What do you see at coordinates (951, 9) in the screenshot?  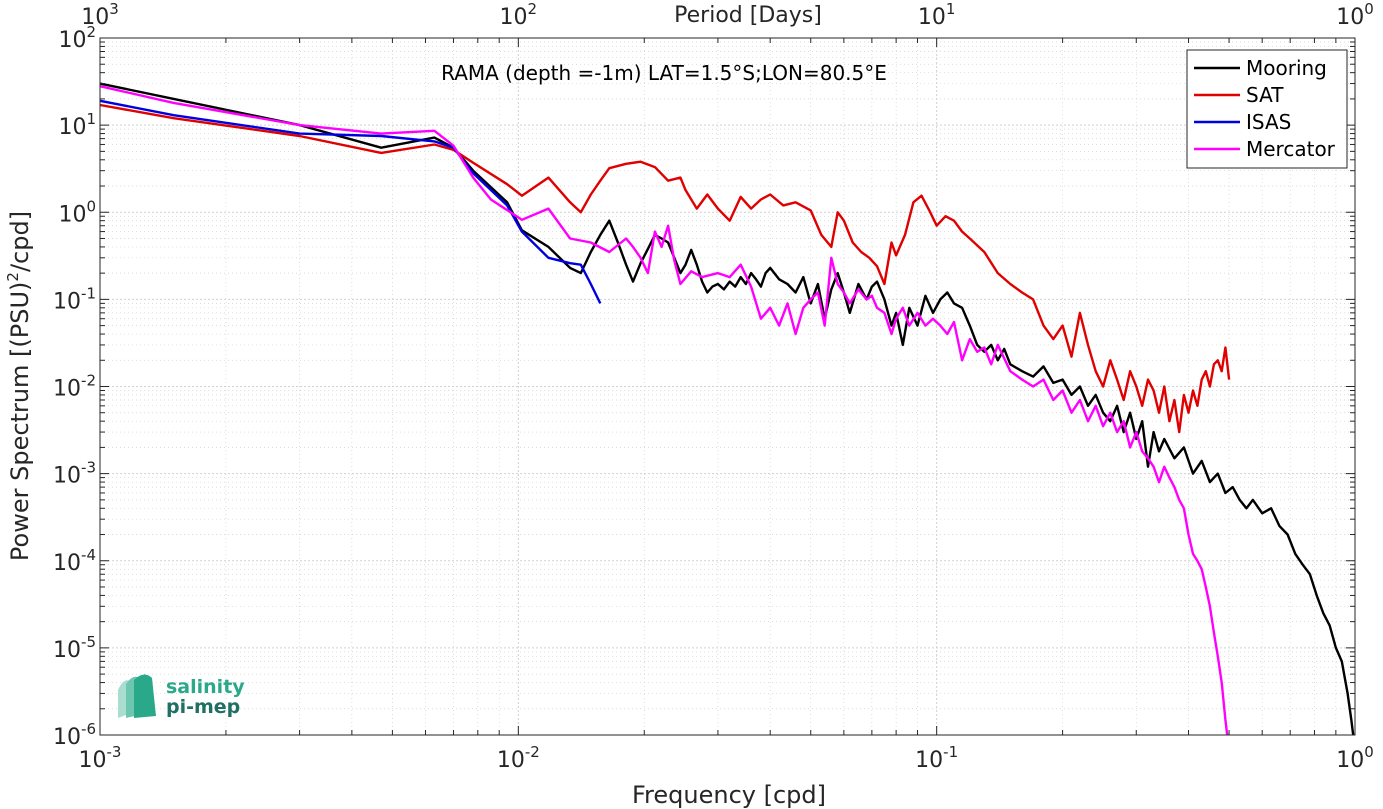 I see `top-x-tick-label-exponent: 1` at bounding box center [951, 9].